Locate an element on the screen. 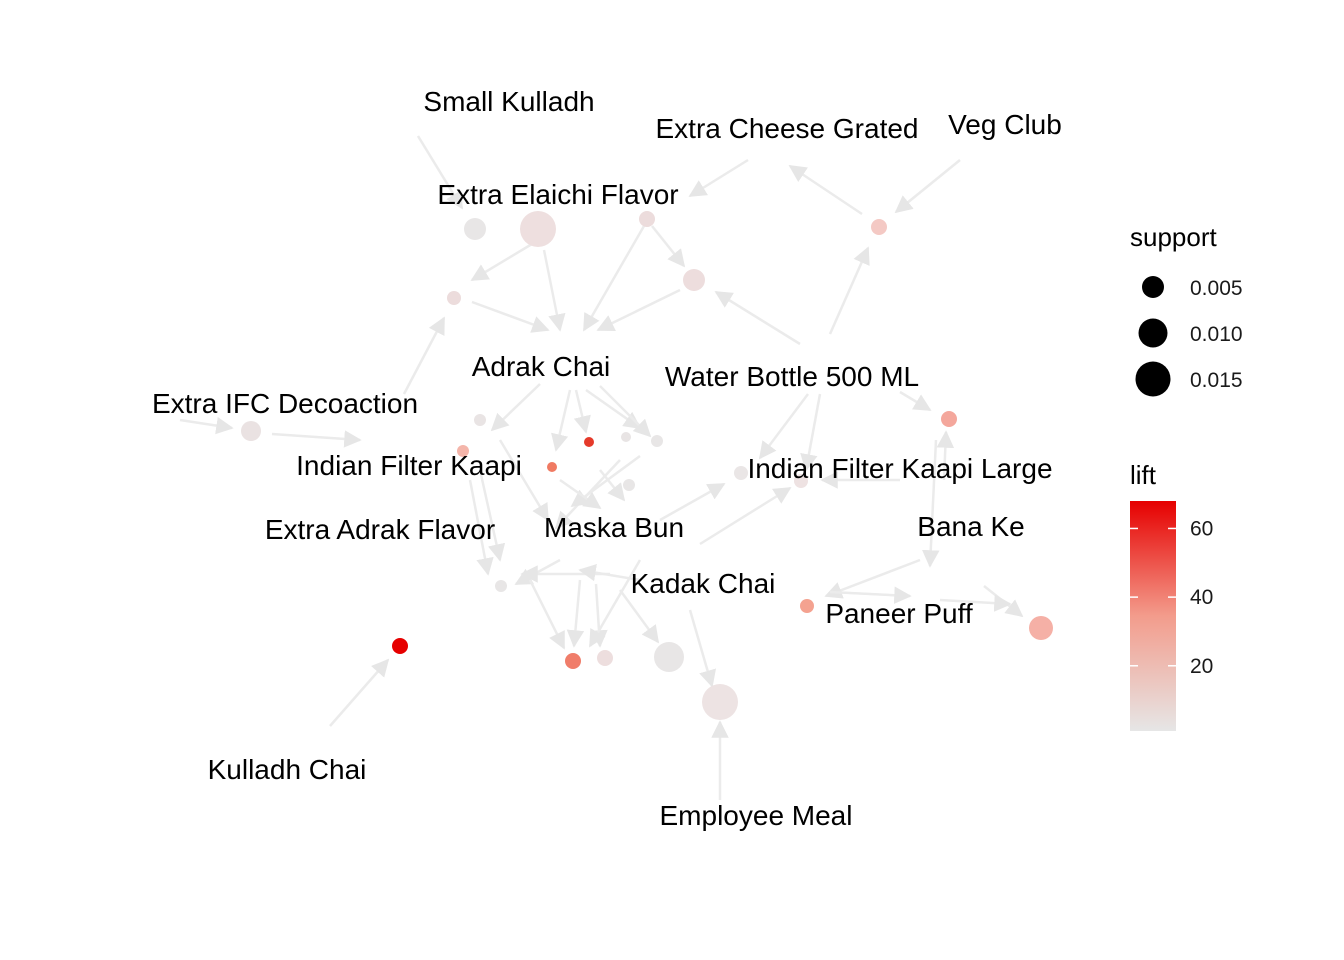 This screenshot has width=1344, height=960. node-label-maska-bun: Maska Bun is located at coordinates (614, 527).